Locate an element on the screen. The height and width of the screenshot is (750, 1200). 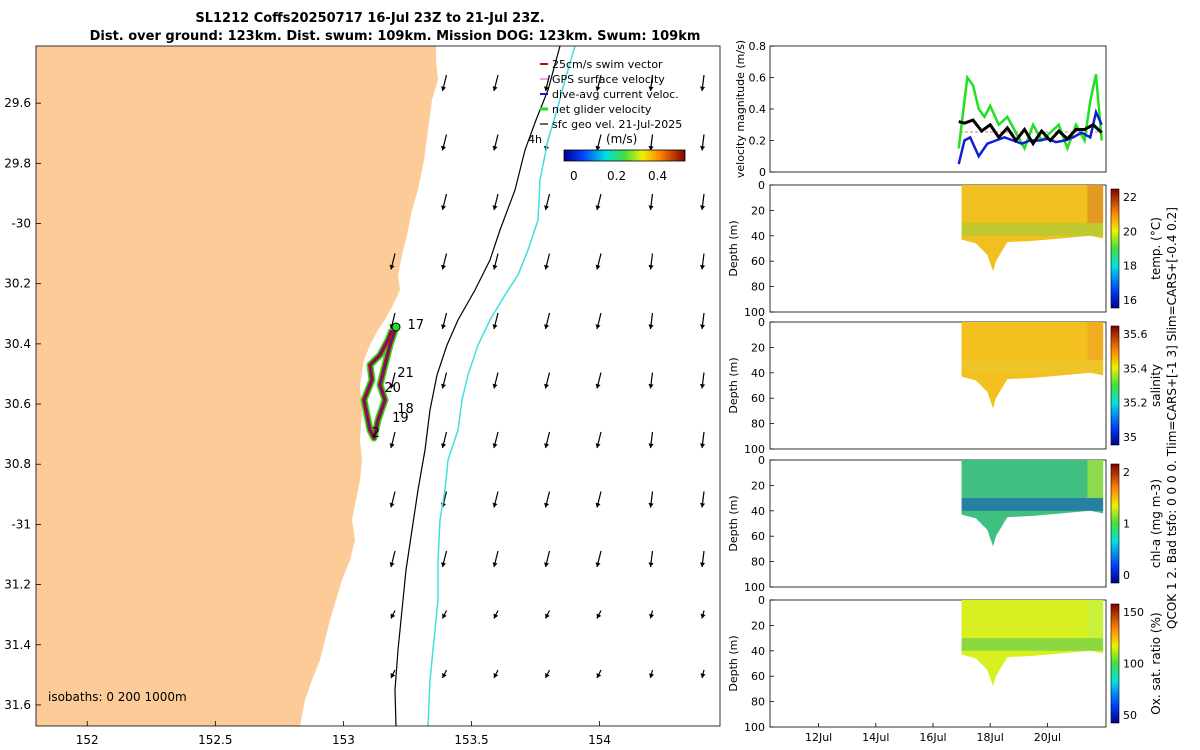
colorbar-tick-label: 50 is located at coordinates (1130, 715).